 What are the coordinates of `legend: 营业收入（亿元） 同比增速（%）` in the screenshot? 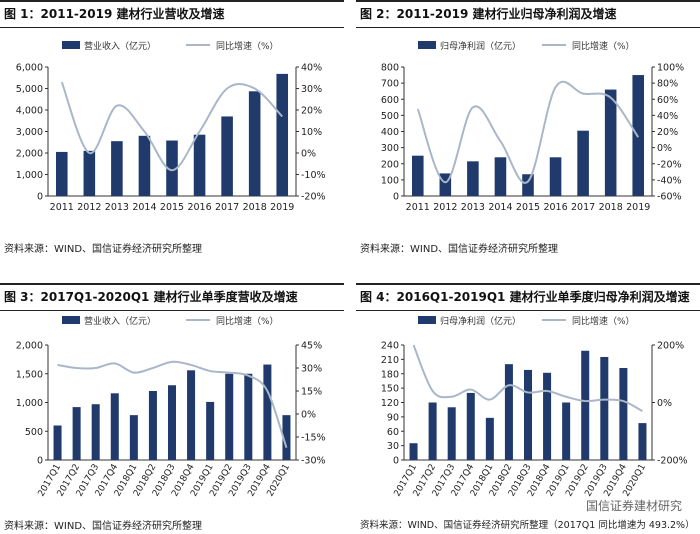 It's located at (170, 321).